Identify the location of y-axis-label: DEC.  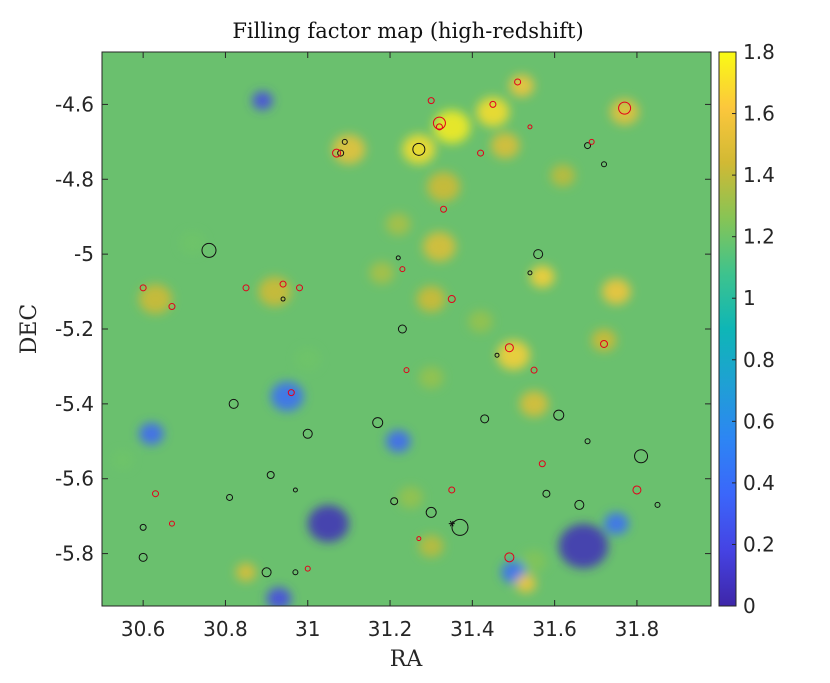
(29, 329).